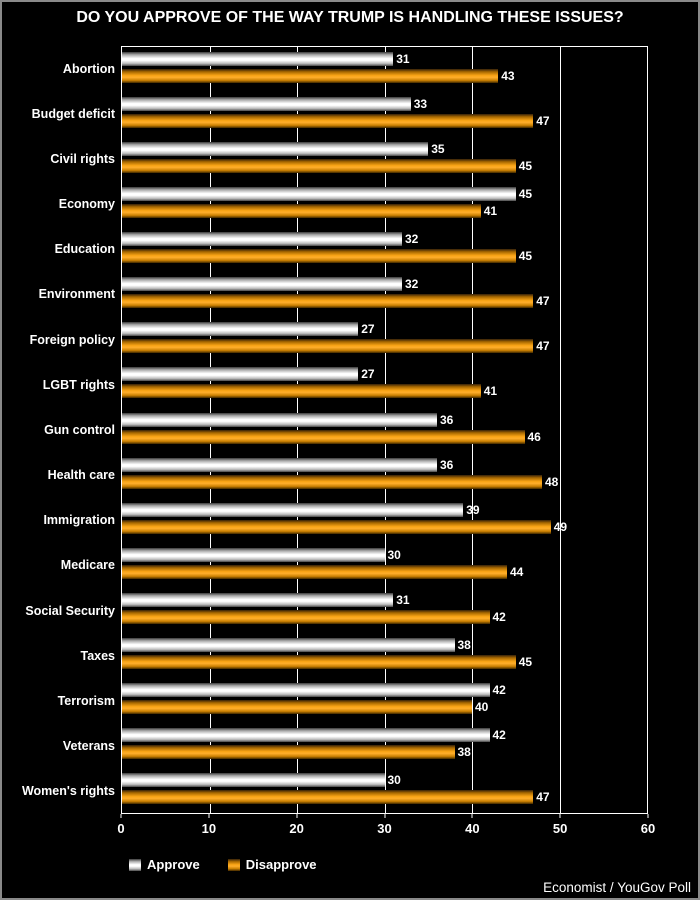 The image size is (700, 900). What do you see at coordinates (464, 644) in the screenshot?
I see `approve-value-label: 38` at bounding box center [464, 644].